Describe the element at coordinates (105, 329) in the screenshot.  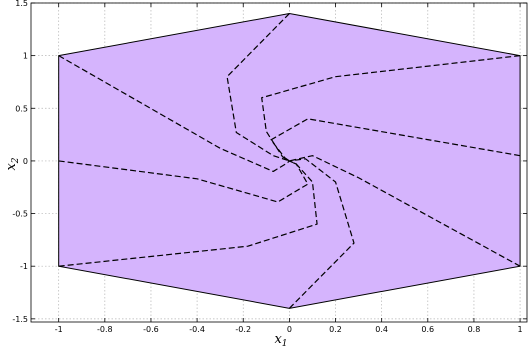
I see `x-tick-label: -0.8` at that location.